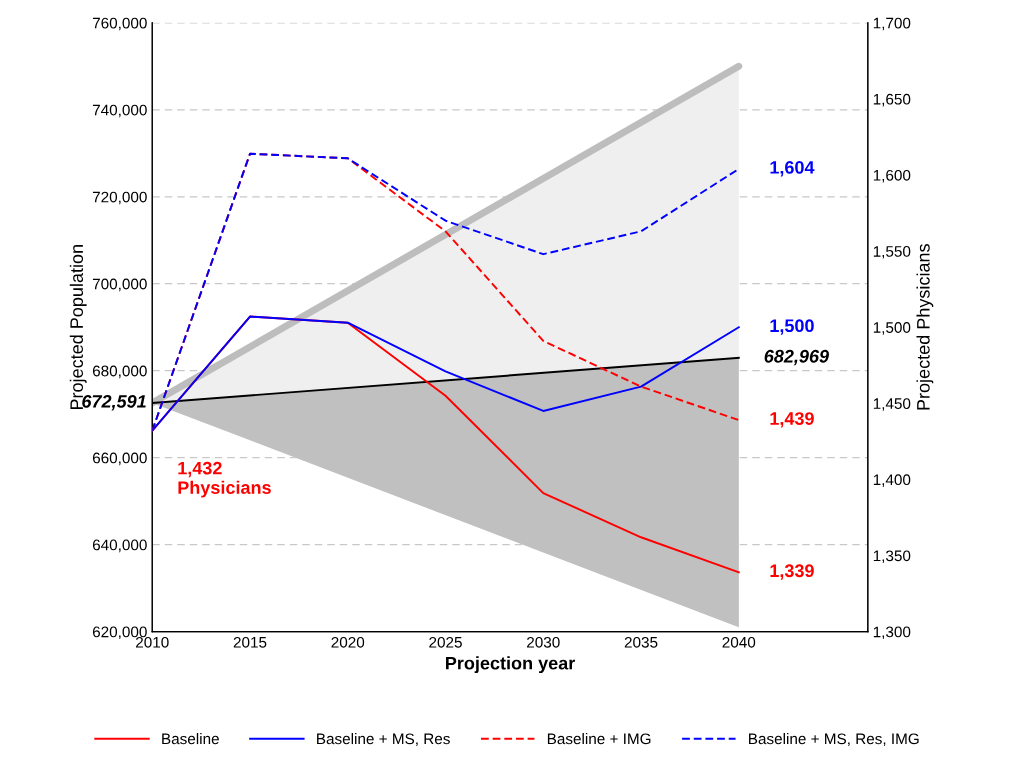 Image resolution: width=1015 pixels, height=761 pixels. Describe the element at coordinates (445, 642) in the screenshot. I see `x-tick-label: 2025` at that location.